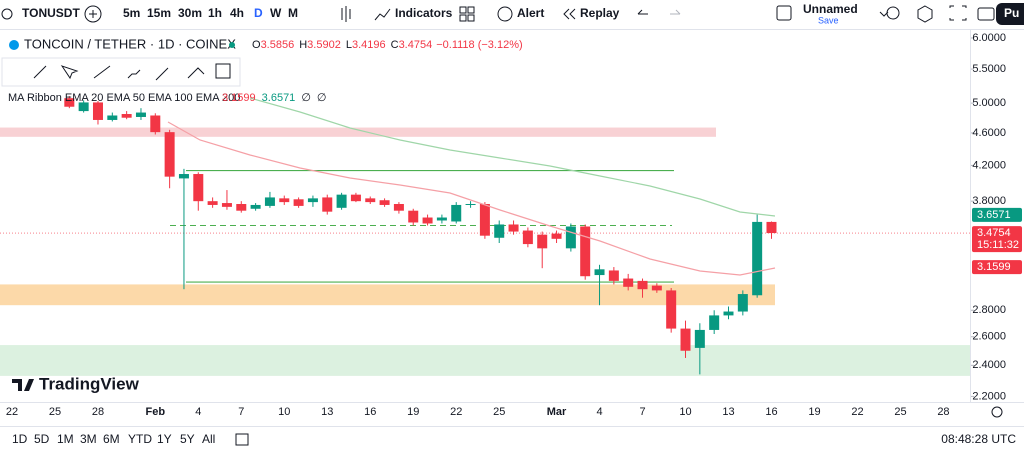  Describe the element at coordinates (989, 201) in the screenshot. I see `y-tick-label: 3.8000` at that location.